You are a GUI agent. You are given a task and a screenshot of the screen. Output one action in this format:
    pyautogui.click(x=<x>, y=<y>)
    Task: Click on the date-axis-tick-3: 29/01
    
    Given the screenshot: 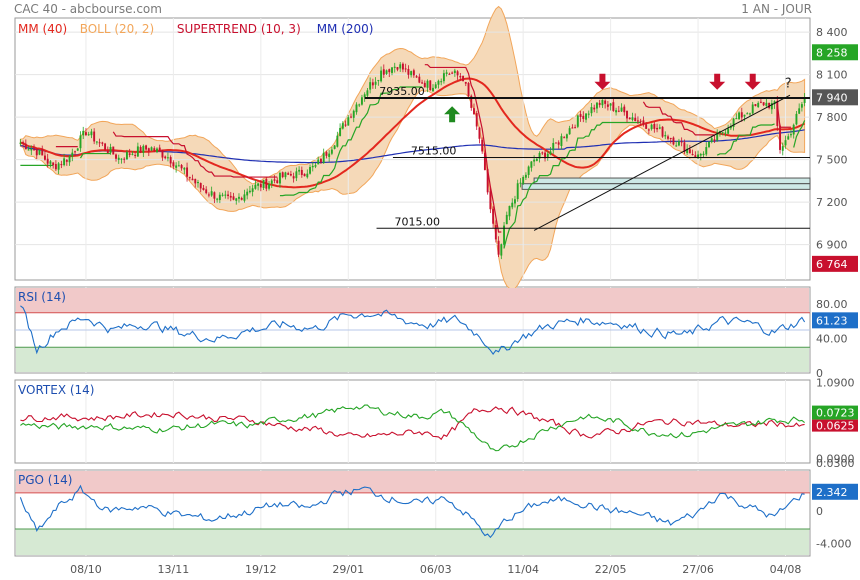 What is the action you would take?
    pyautogui.click(x=348, y=569)
    